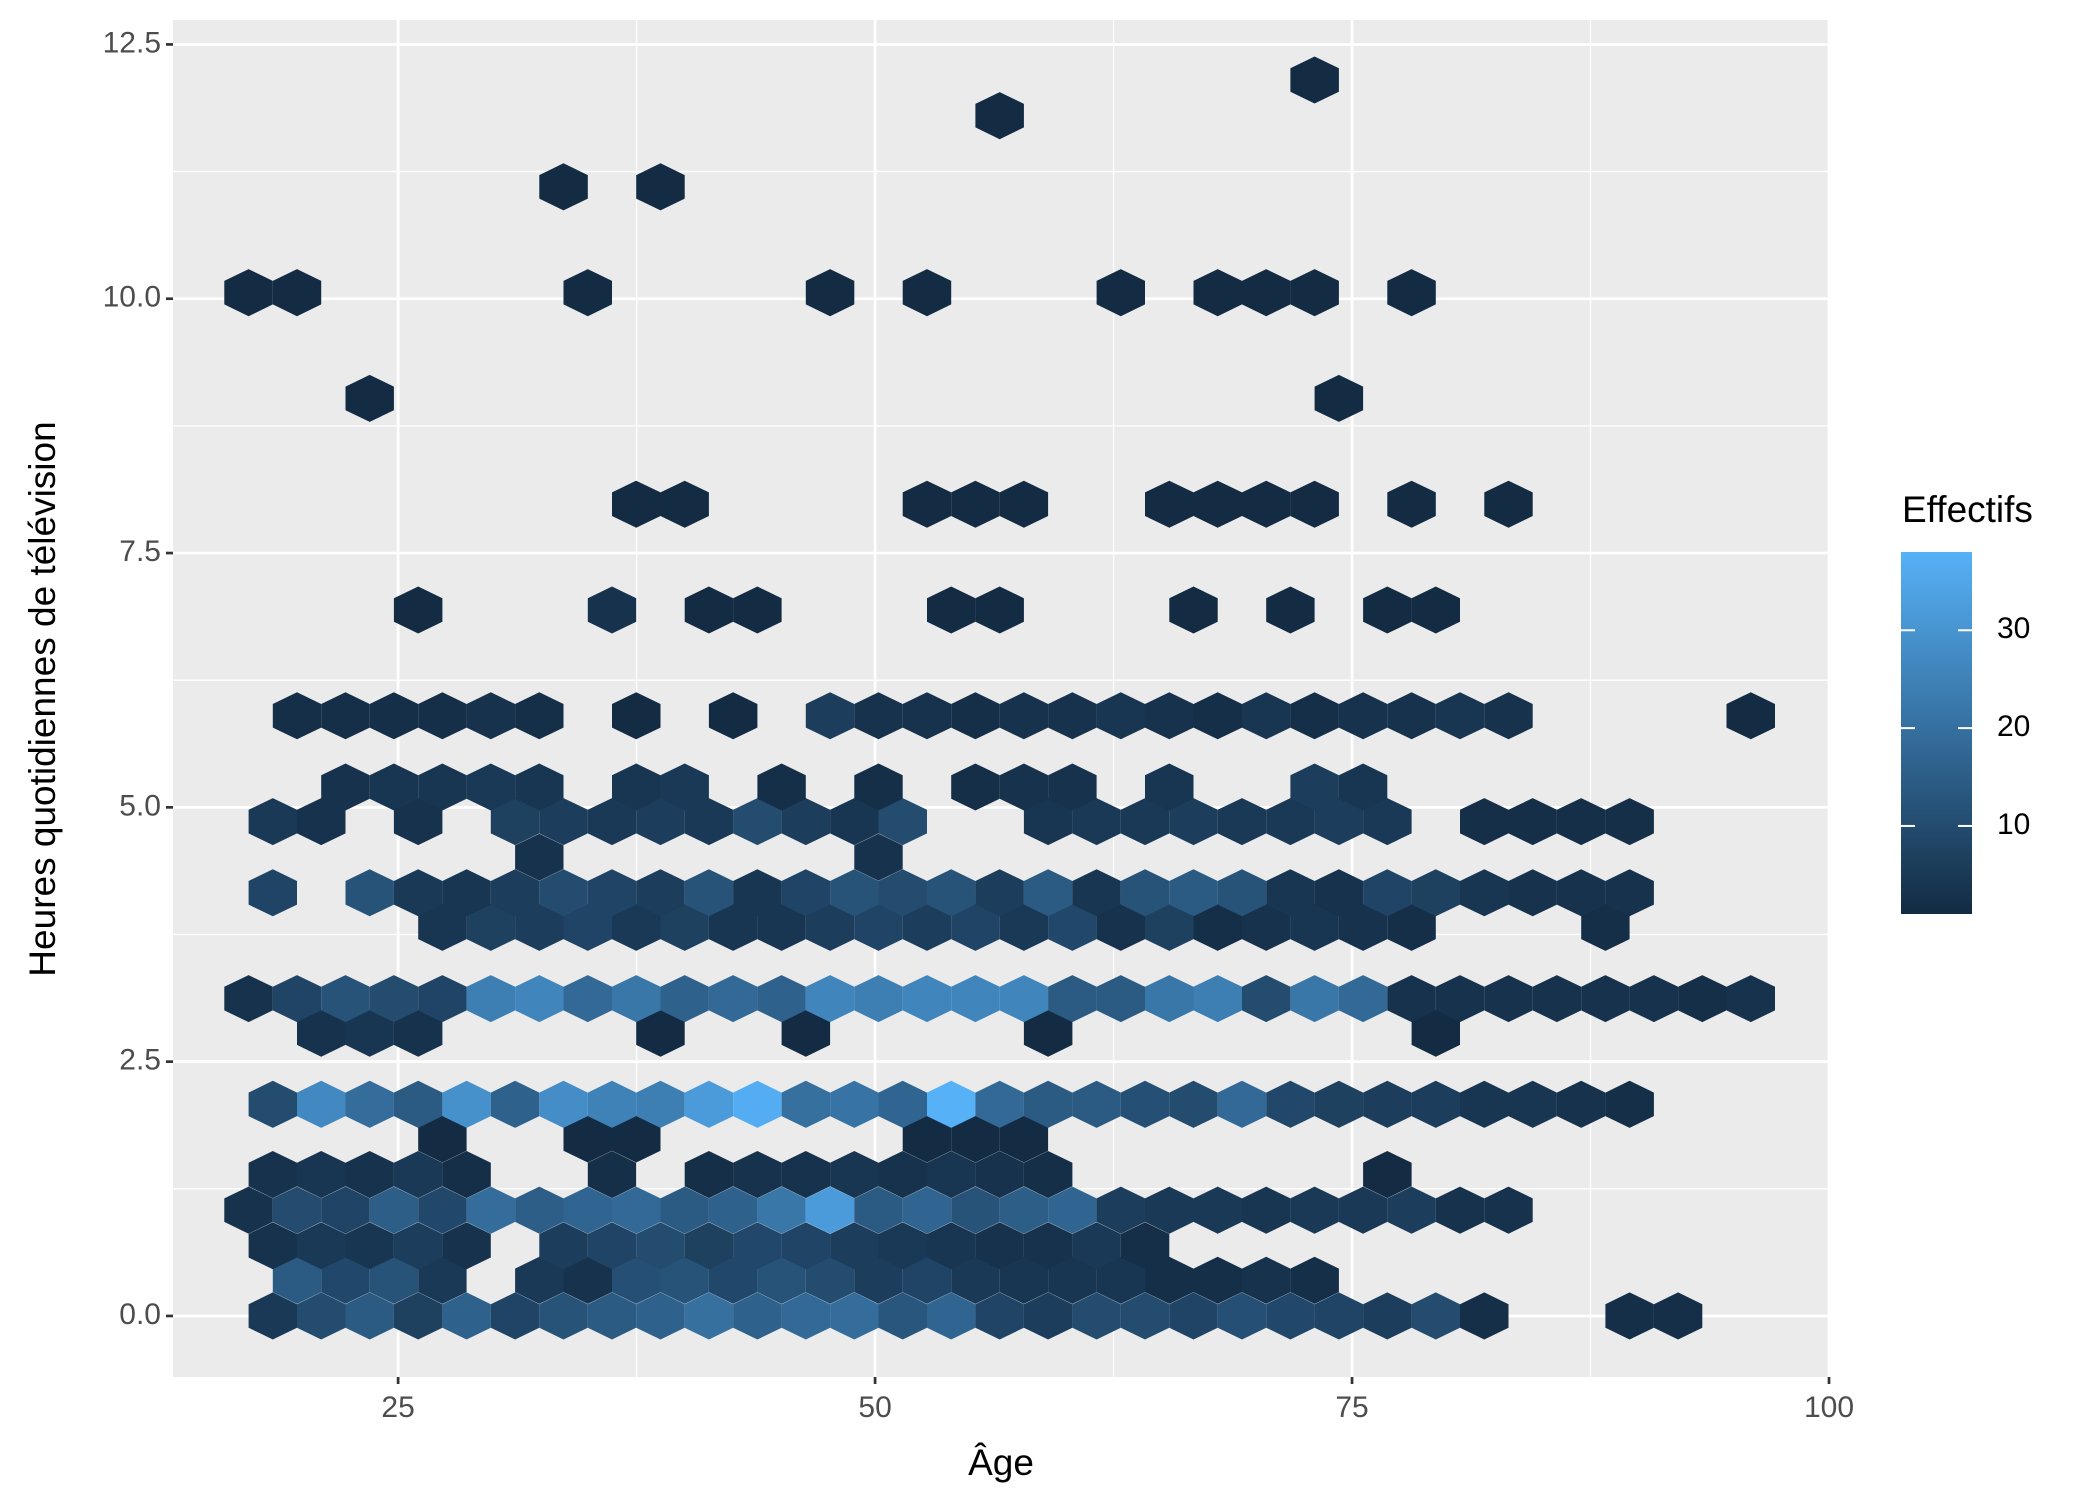 The width and height of the screenshot is (2100, 1500). I want to click on x-tick-label: 100, so click(1829, 1407).